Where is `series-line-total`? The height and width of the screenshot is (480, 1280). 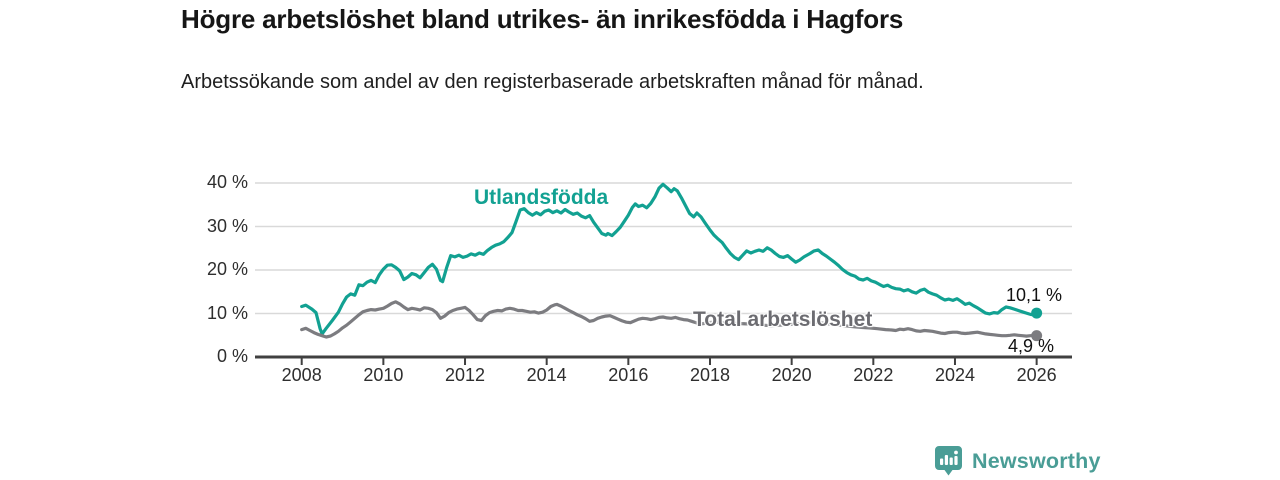
series-line-total is located at coordinates (669, 319).